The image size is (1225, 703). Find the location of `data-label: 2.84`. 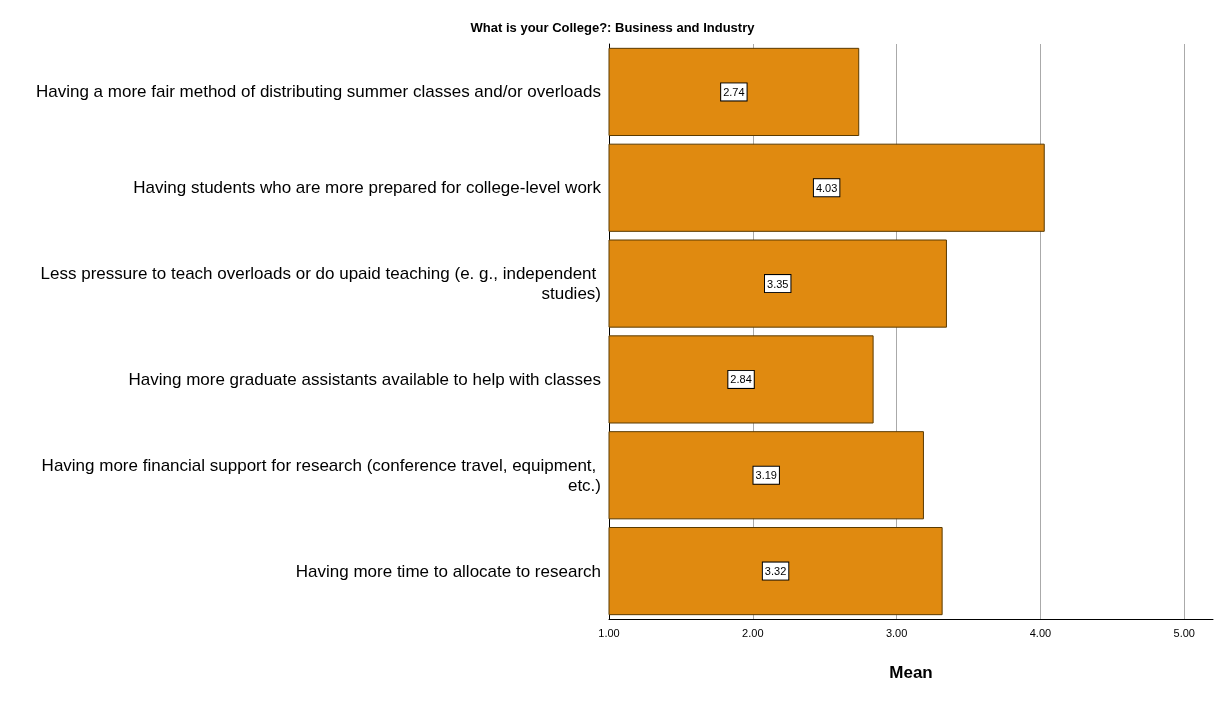

data-label: 2.84 is located at coordinates (741, 379).